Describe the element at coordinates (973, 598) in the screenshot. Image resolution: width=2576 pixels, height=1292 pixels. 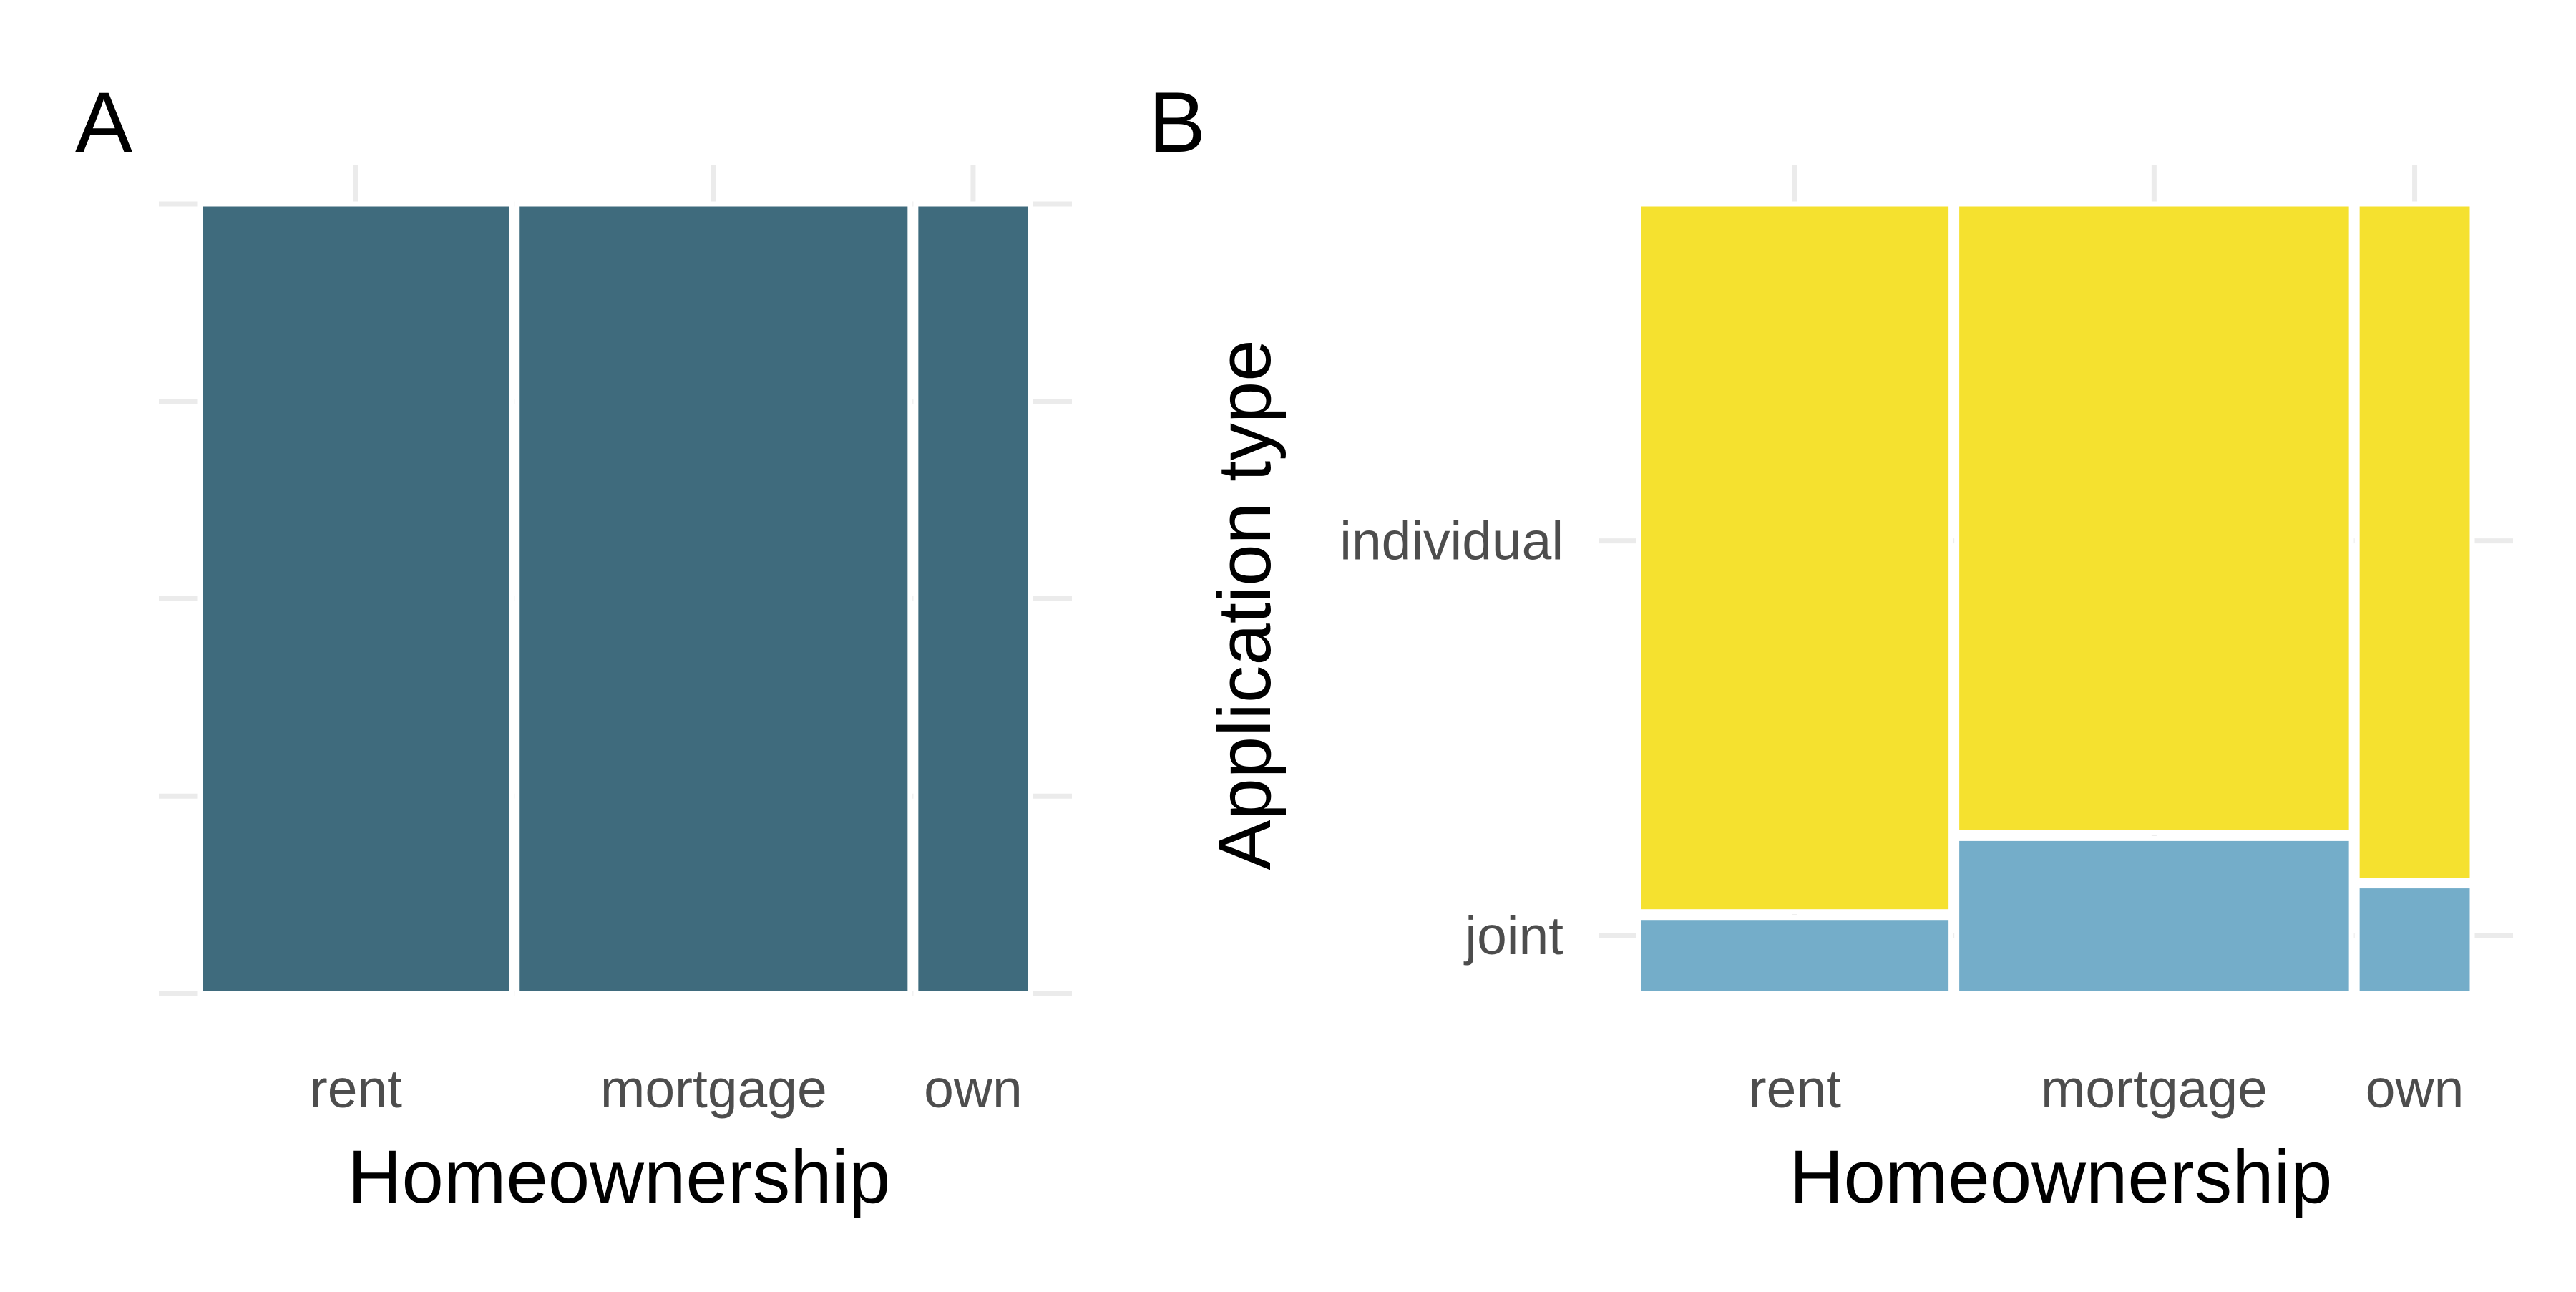
I see `panel-a-tile-own` at that location.